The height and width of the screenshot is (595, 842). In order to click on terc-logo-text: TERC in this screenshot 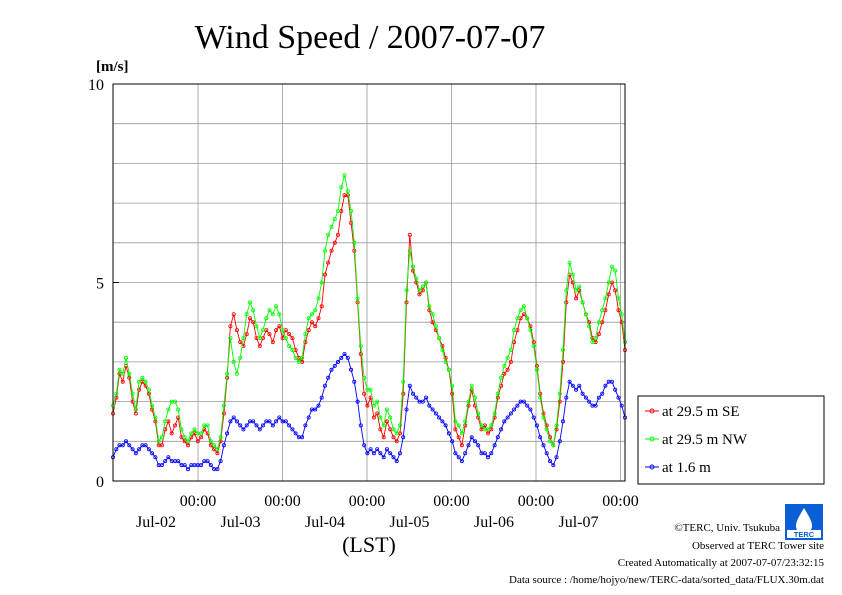, I will do `click(804, 534)`.